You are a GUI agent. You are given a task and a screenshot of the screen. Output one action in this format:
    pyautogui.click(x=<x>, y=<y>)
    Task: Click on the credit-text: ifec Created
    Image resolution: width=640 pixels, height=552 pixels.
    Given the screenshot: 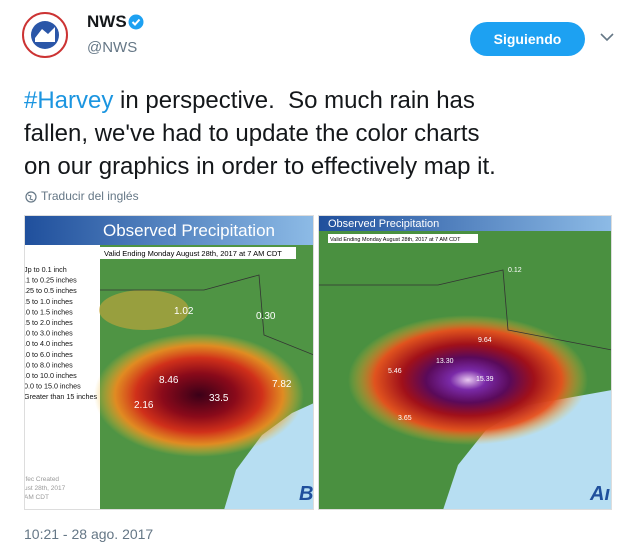 What is the action you would take?
    pyautogui.click(x=41, y=479)
    